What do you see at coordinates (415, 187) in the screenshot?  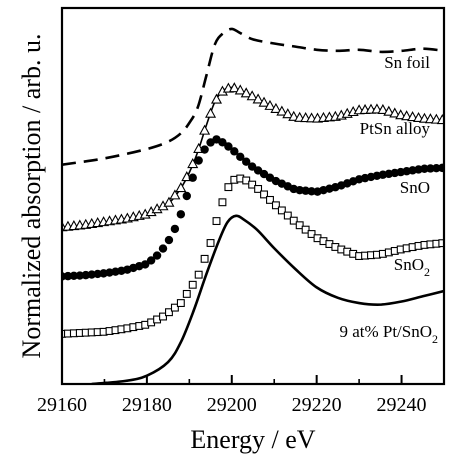 I see `series-label: SnO` at bounding box center [415, 187].